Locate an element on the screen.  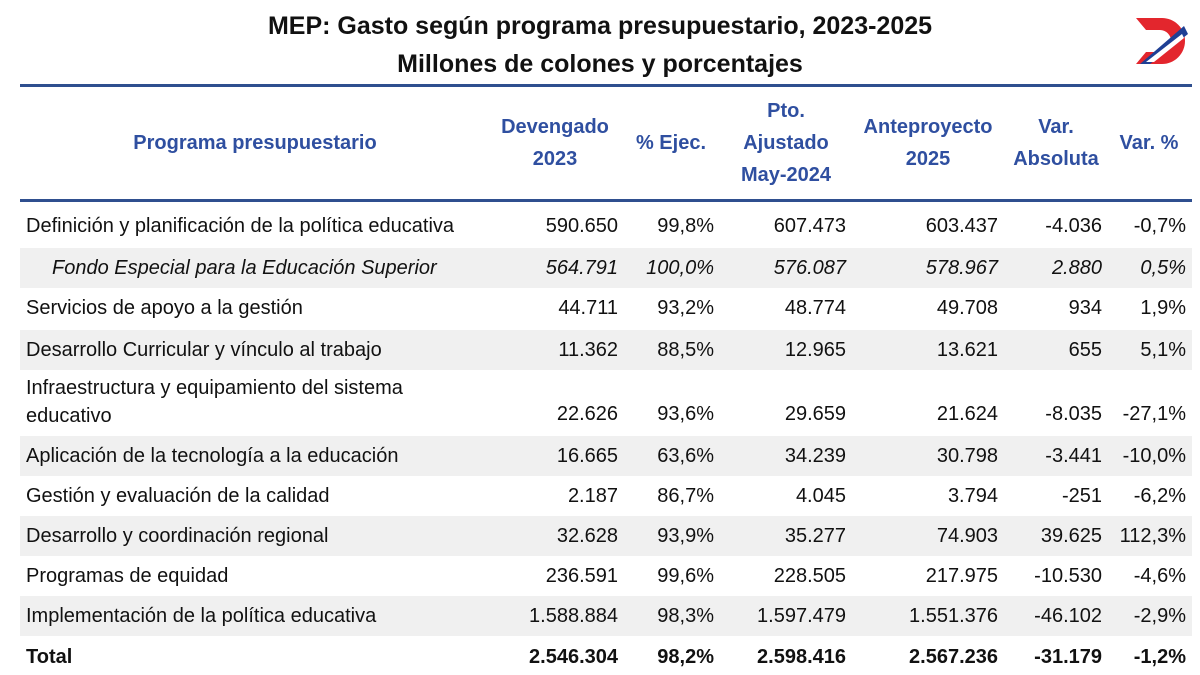
cell-ante: 217.975 is located at coordinates (961, 576).